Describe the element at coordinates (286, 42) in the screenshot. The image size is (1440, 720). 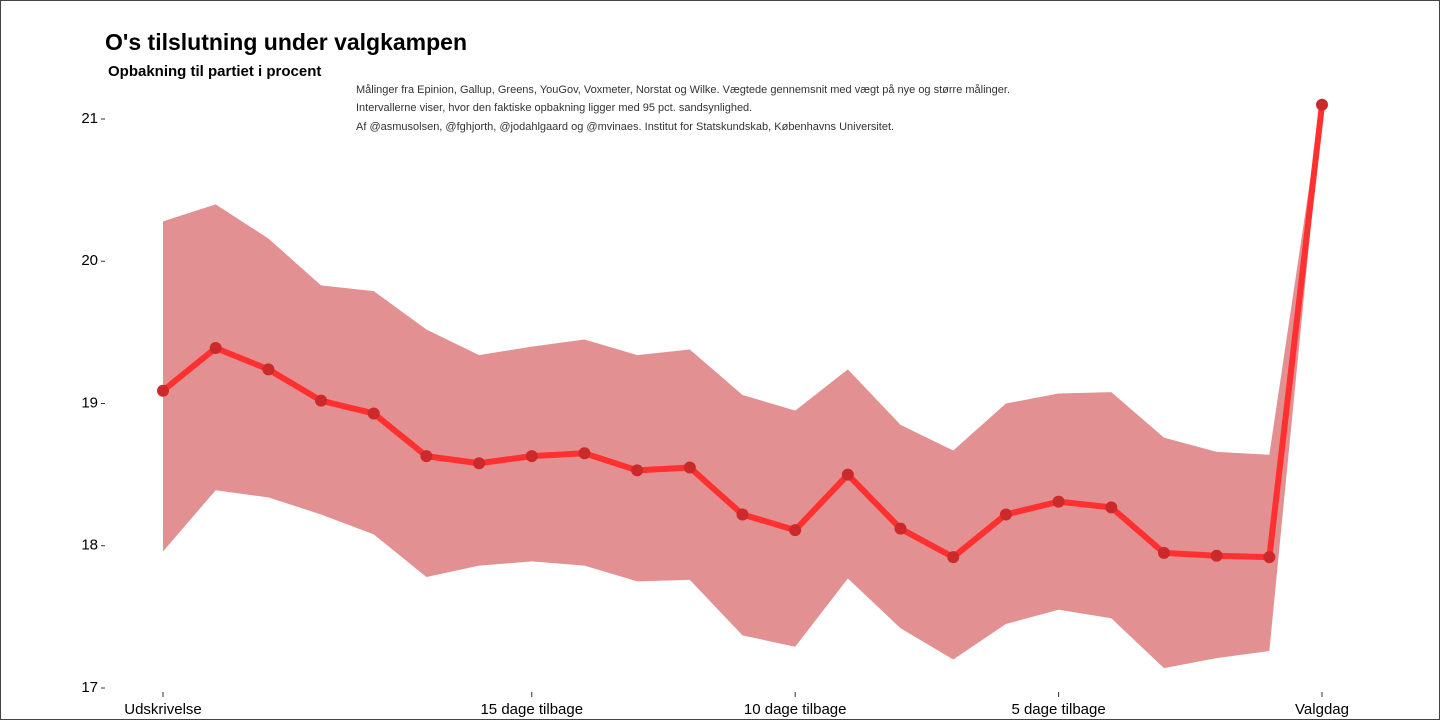
I see `chart-title: O's tilslutning under valgkampen` at that location.